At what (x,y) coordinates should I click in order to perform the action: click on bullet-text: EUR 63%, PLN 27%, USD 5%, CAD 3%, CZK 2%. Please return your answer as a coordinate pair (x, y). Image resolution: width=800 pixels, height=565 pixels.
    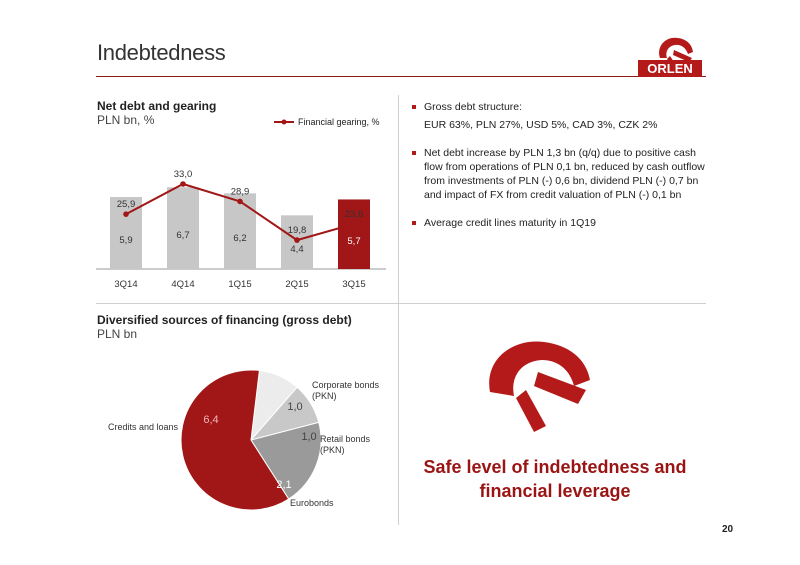
    Looking at the image, I should click on (541, 125).